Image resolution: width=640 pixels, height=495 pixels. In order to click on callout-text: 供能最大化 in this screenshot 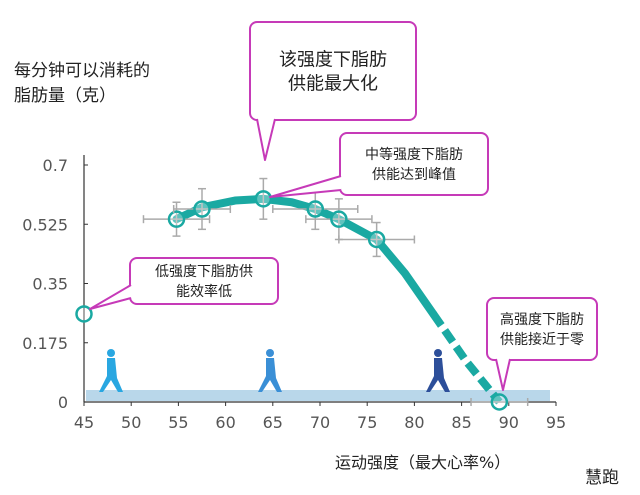, I will do `click(333, 83)`.